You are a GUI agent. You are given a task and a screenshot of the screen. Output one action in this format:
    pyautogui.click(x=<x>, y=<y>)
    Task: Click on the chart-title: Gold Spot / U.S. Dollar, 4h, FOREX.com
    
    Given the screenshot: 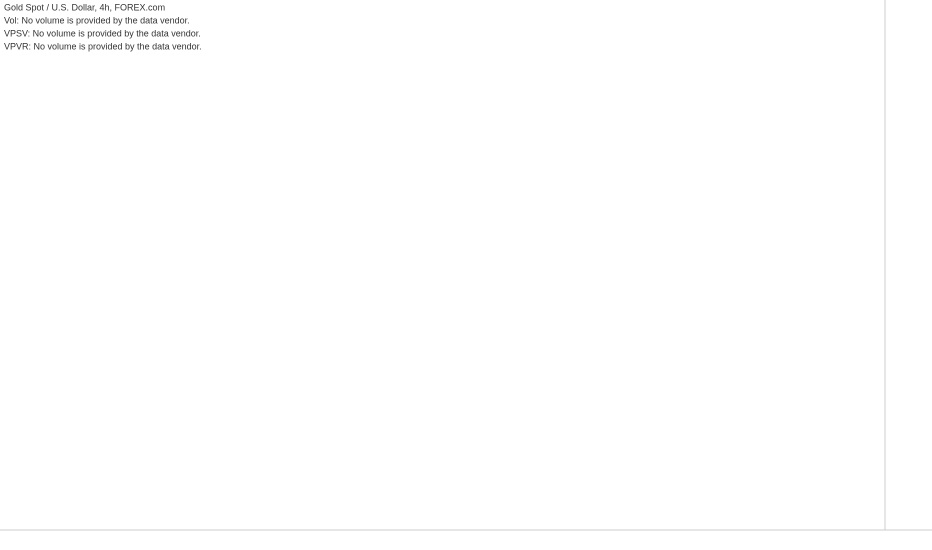 What is the action you would take?
    pyautogui.click(x=84, y=7)
    